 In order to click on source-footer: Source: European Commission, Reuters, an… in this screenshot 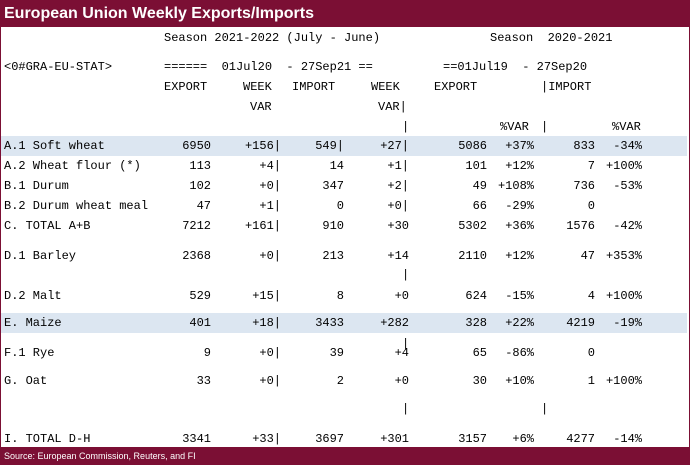, I will do `click(345, 456)`.